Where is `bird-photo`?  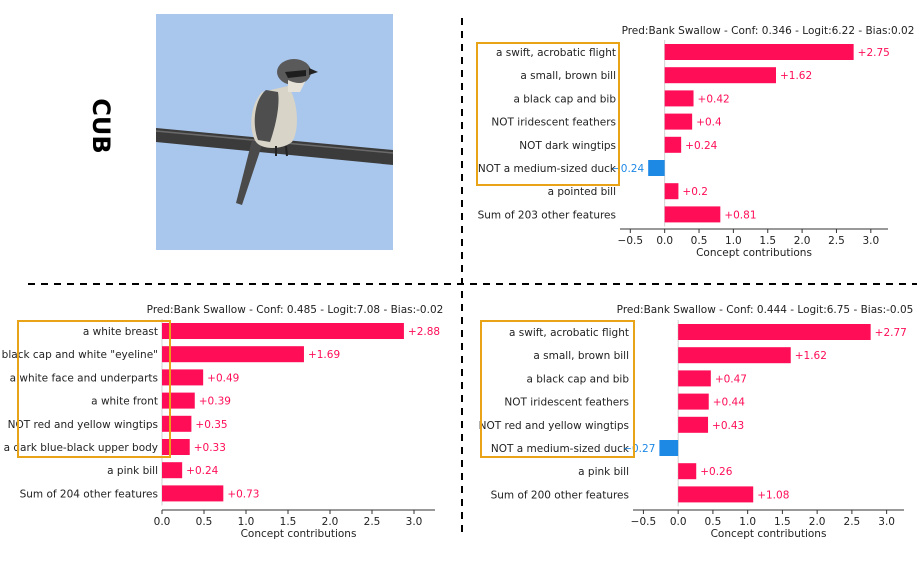 bird-photo is located at coordinates (274, 132).